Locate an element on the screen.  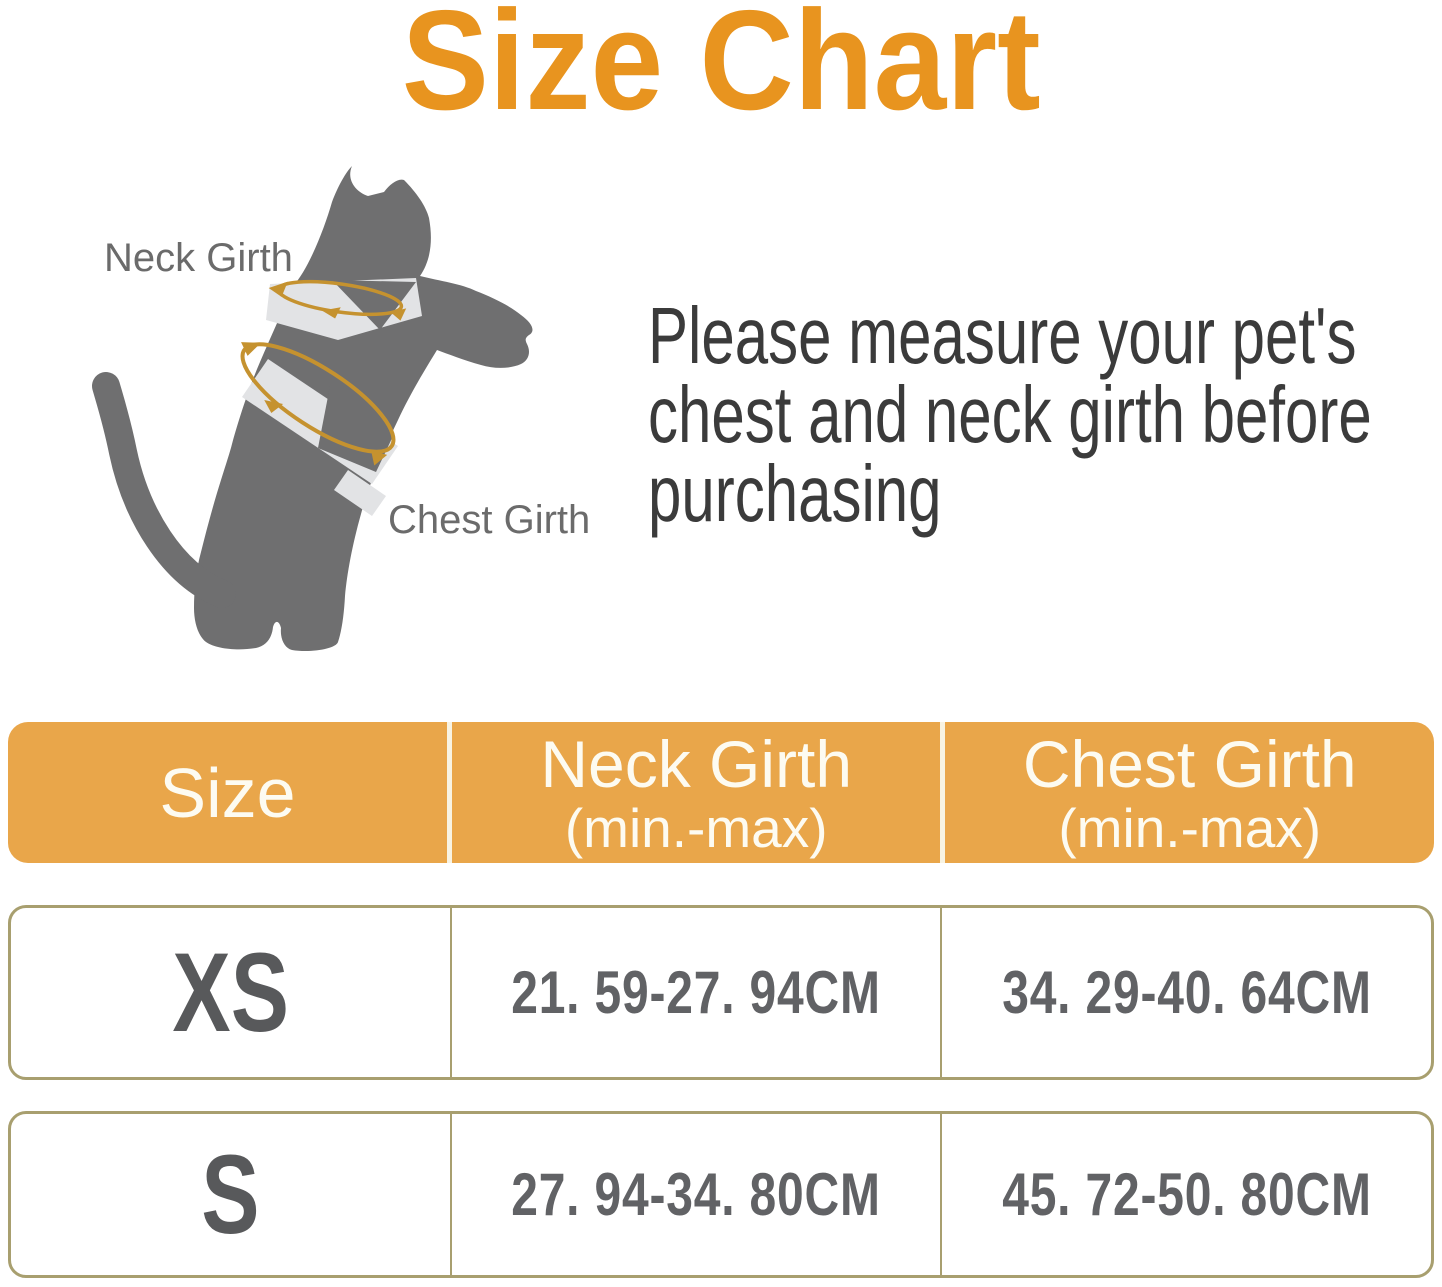
chest-girth-value: 34. 29-40. 64CM is located at coordinates (1186, 992).